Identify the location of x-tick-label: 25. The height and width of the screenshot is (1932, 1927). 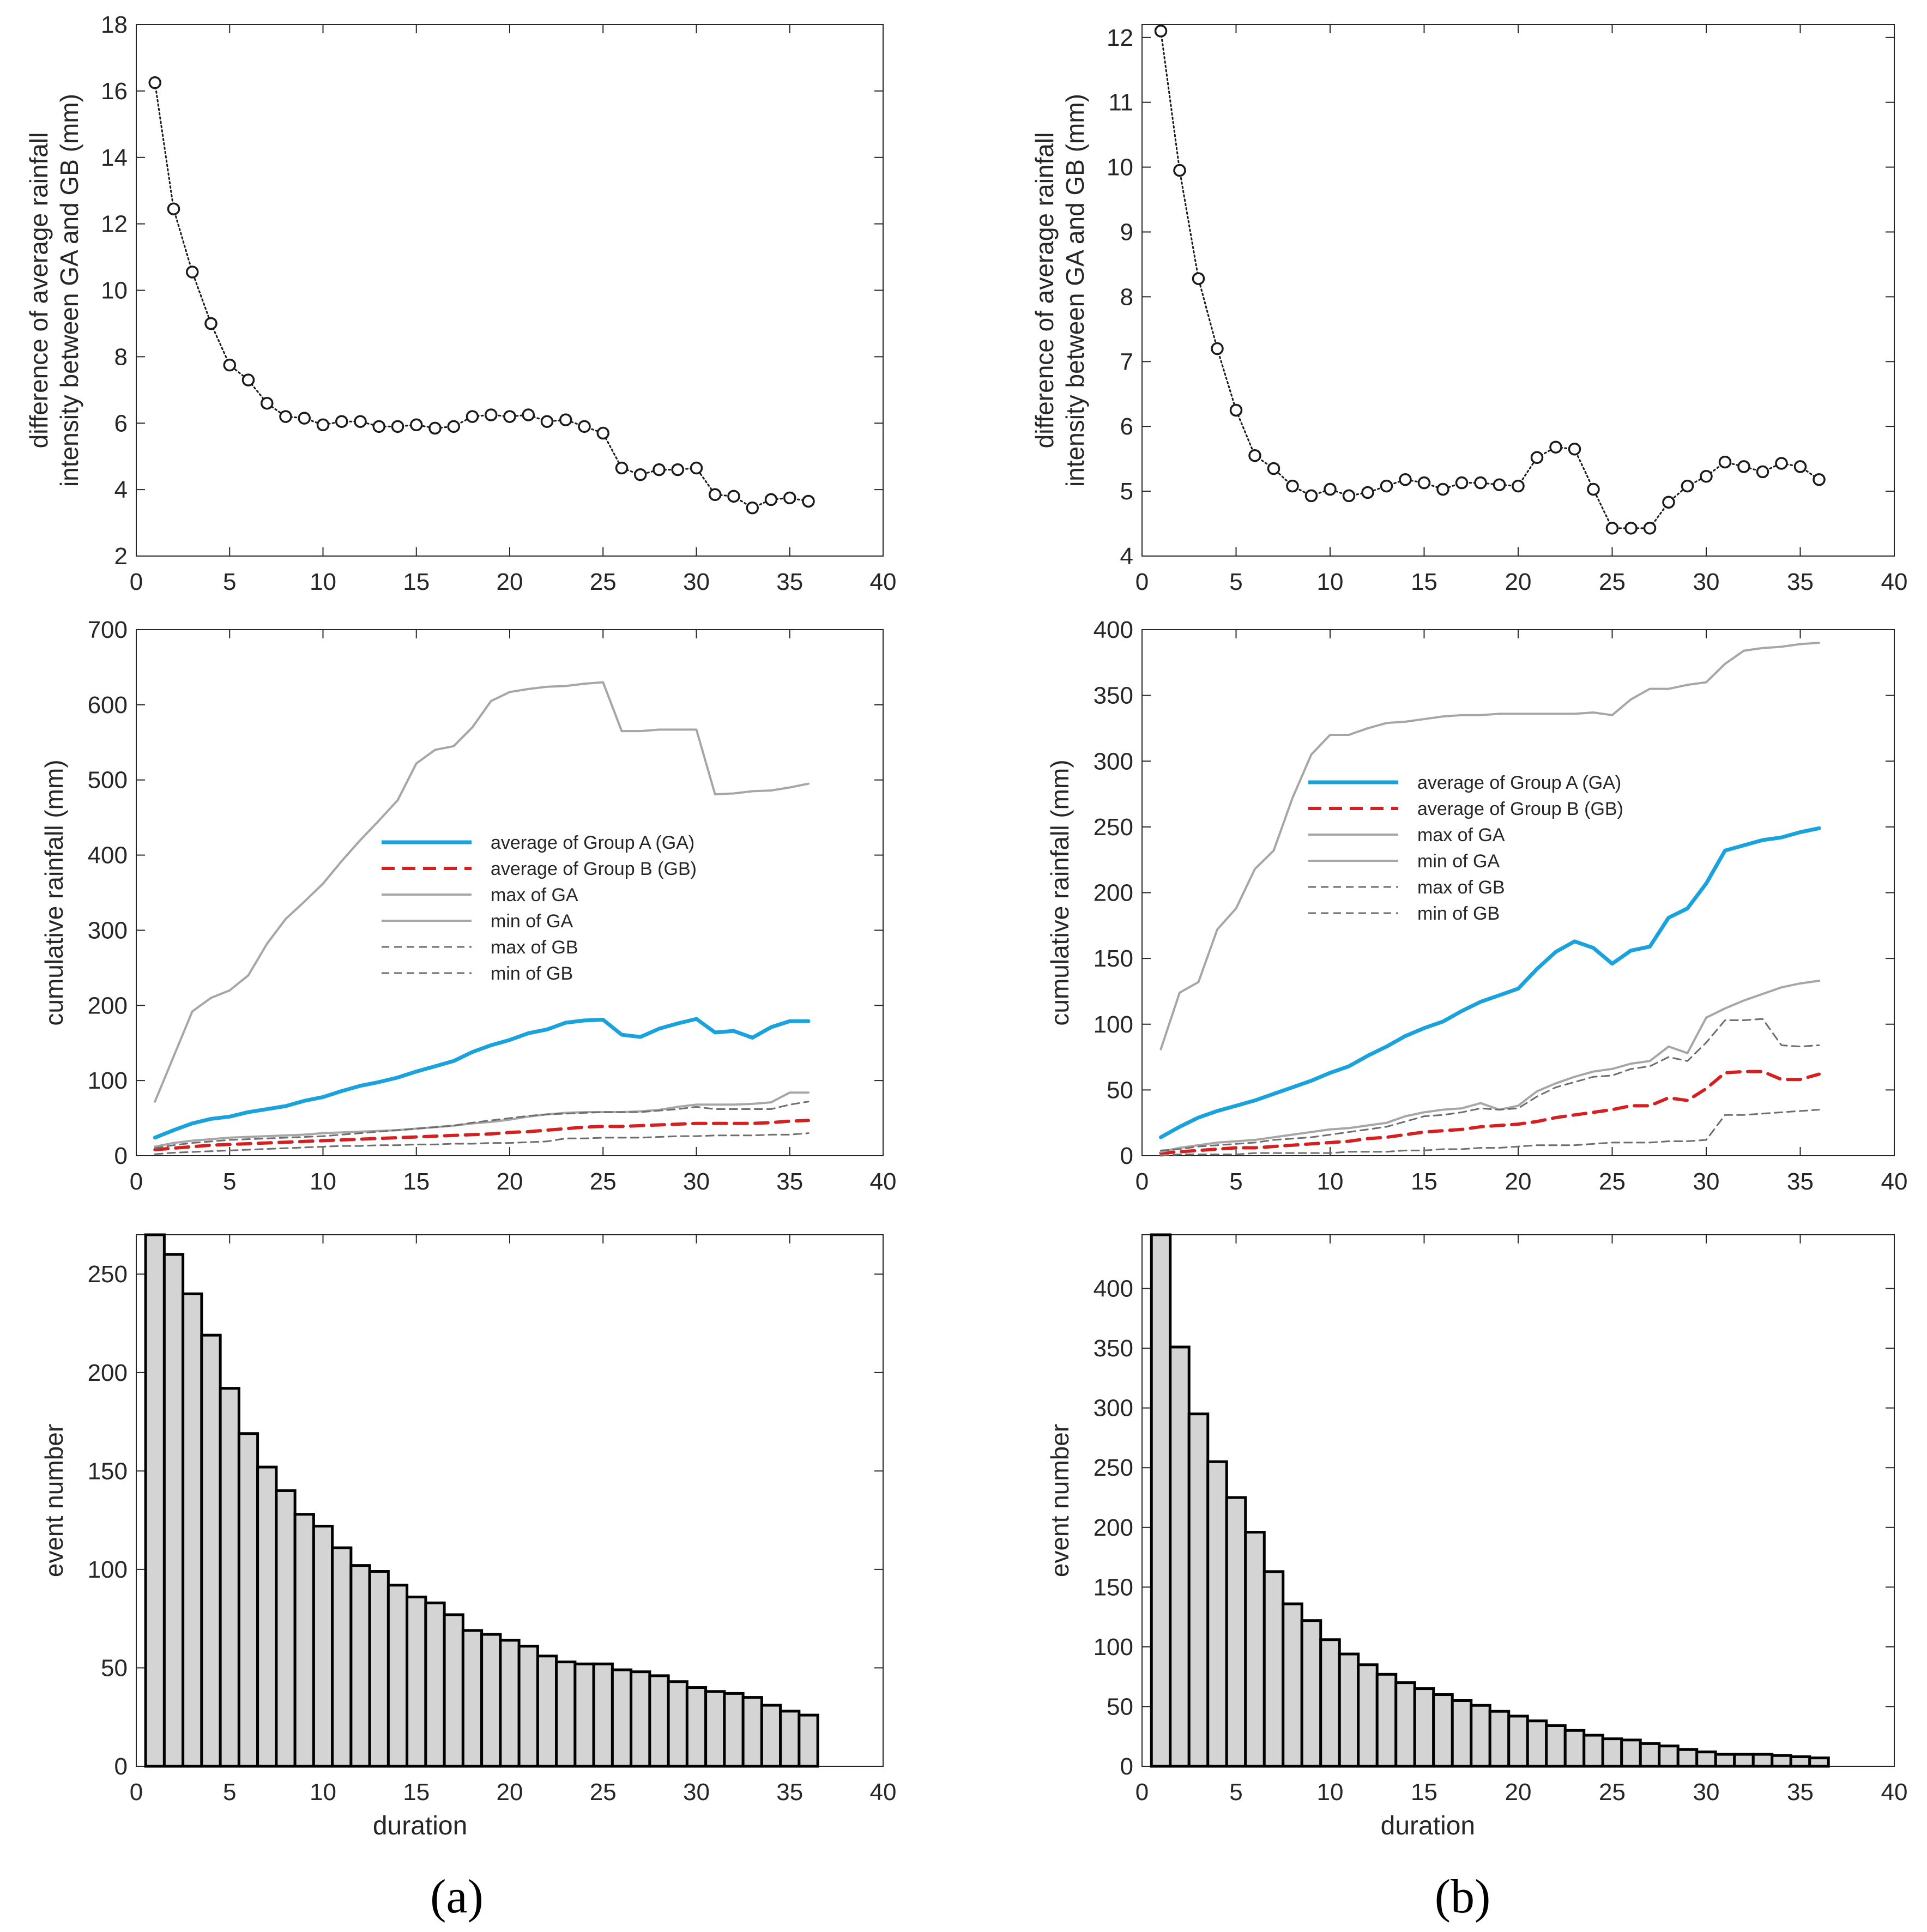
(603, 1181).